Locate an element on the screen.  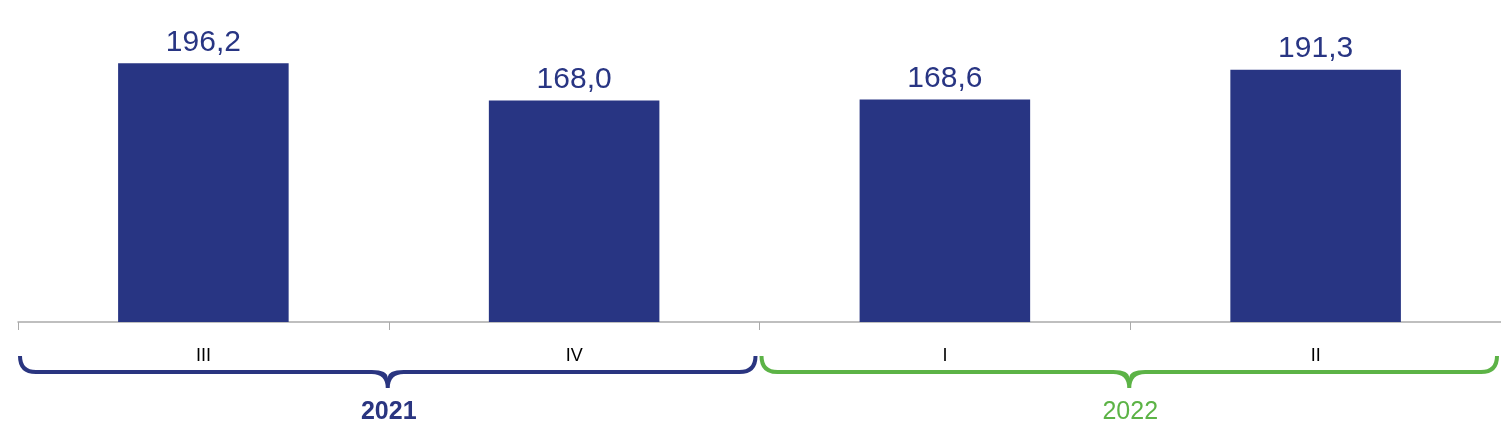
x-tick-label: II is located at coordinates (1315, 355).